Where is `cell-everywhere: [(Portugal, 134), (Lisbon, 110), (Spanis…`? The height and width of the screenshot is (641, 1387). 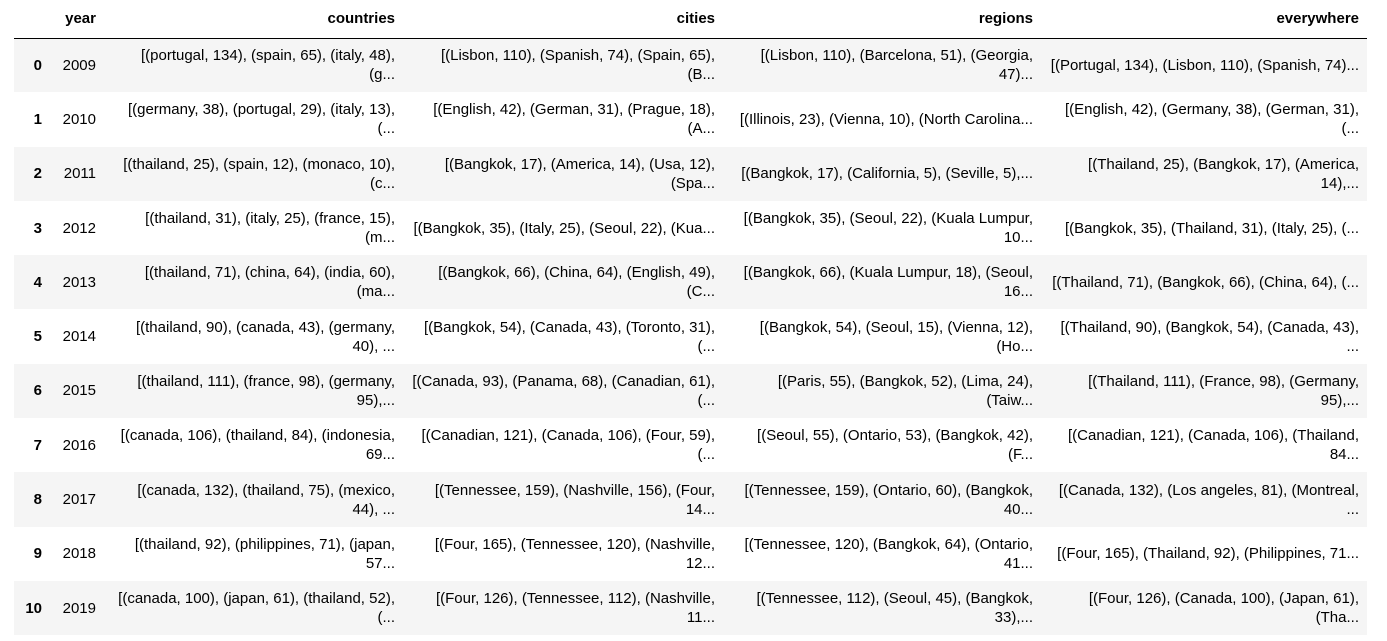
cell-everywhere: [(Portugal, 134), (Lisbon, 110), (Spanis… is located at coordinates (1204, 65).